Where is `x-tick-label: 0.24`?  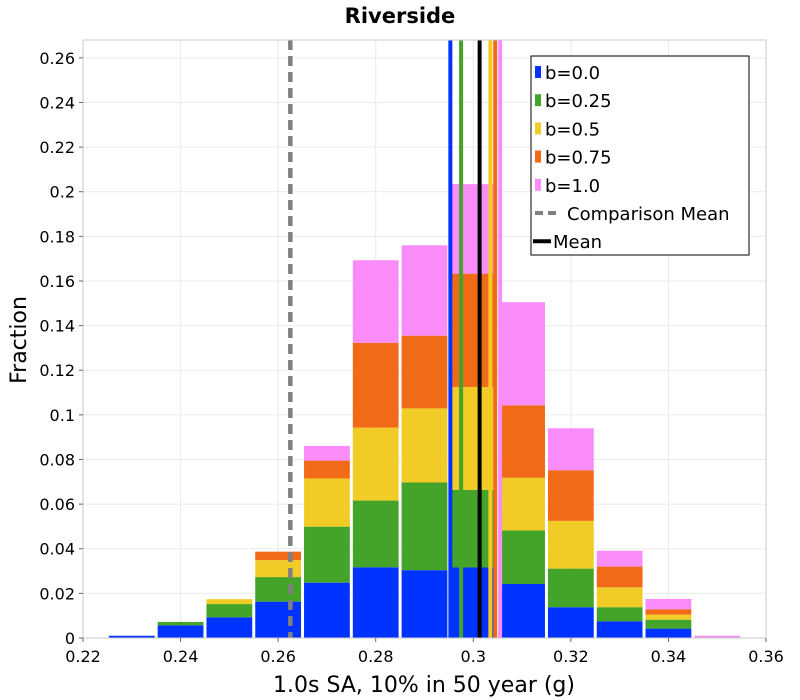 x-tick-label: 0.24 is located at coordinates (181, 656).